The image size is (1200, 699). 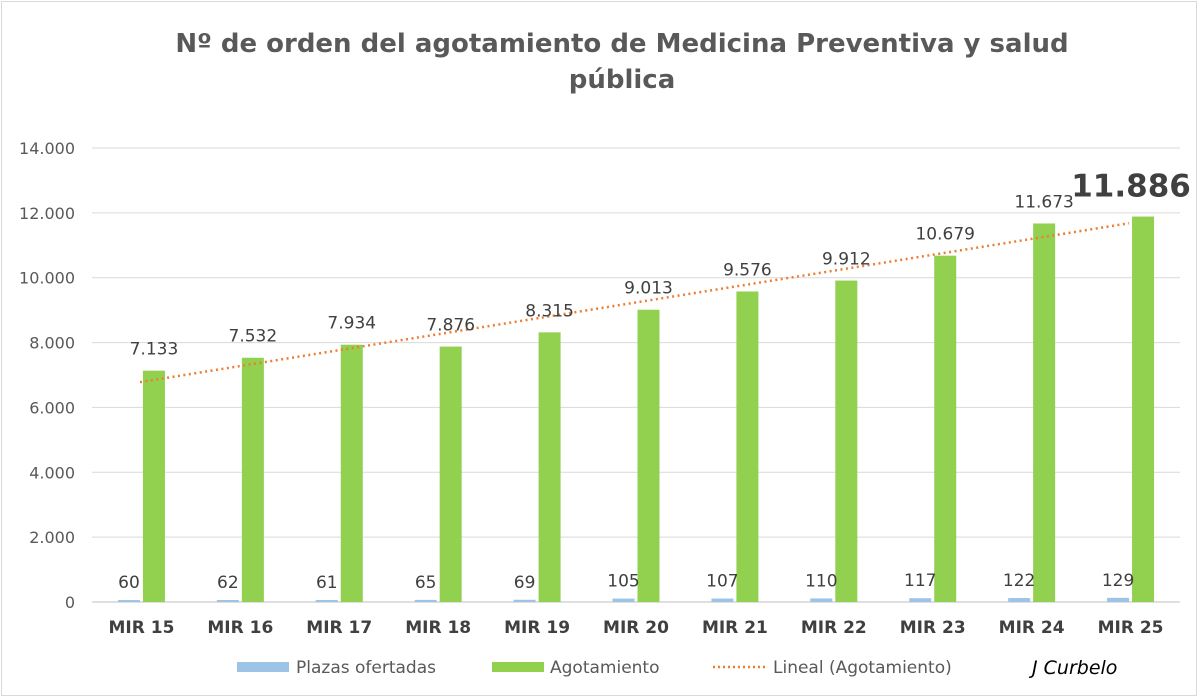 What do you see at coordinates (537, 628) in the screenshot?
I see `x-category-label: MIR 19` at bounding box center [537, 628].